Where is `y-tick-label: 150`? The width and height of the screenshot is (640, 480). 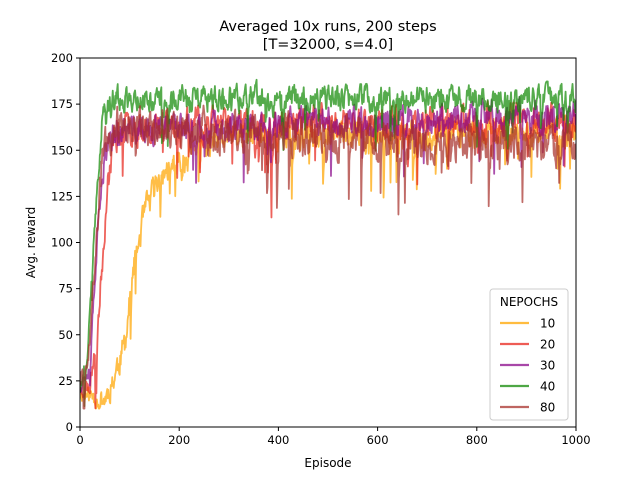 y-tick-label: 150 is located at coordinates (62, 150).